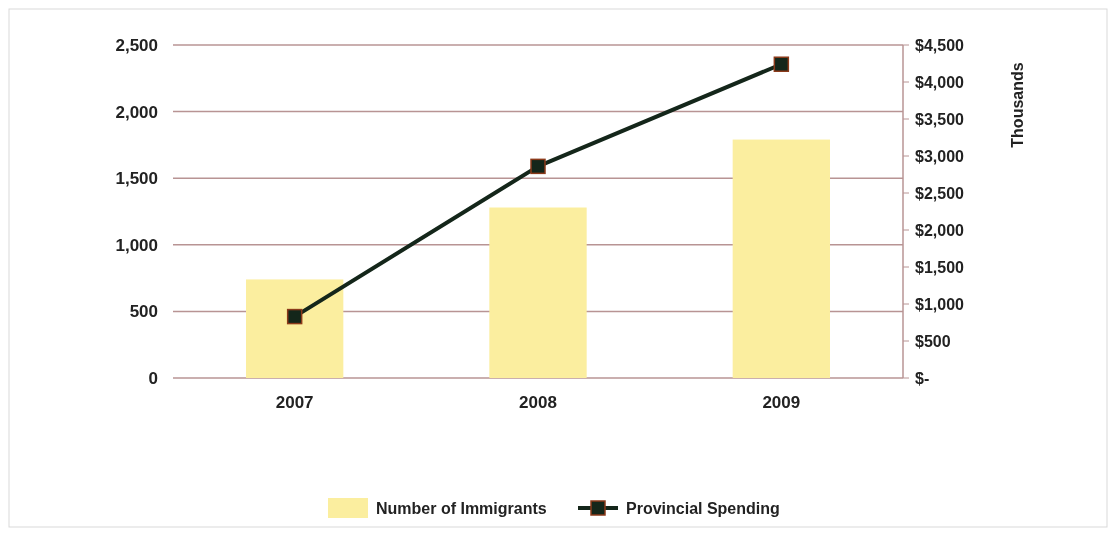  What do you see at coordinates (940, 82) in the screenshot?
I see `y2-tick-label: $4,000` at bounding box center [940, 82].